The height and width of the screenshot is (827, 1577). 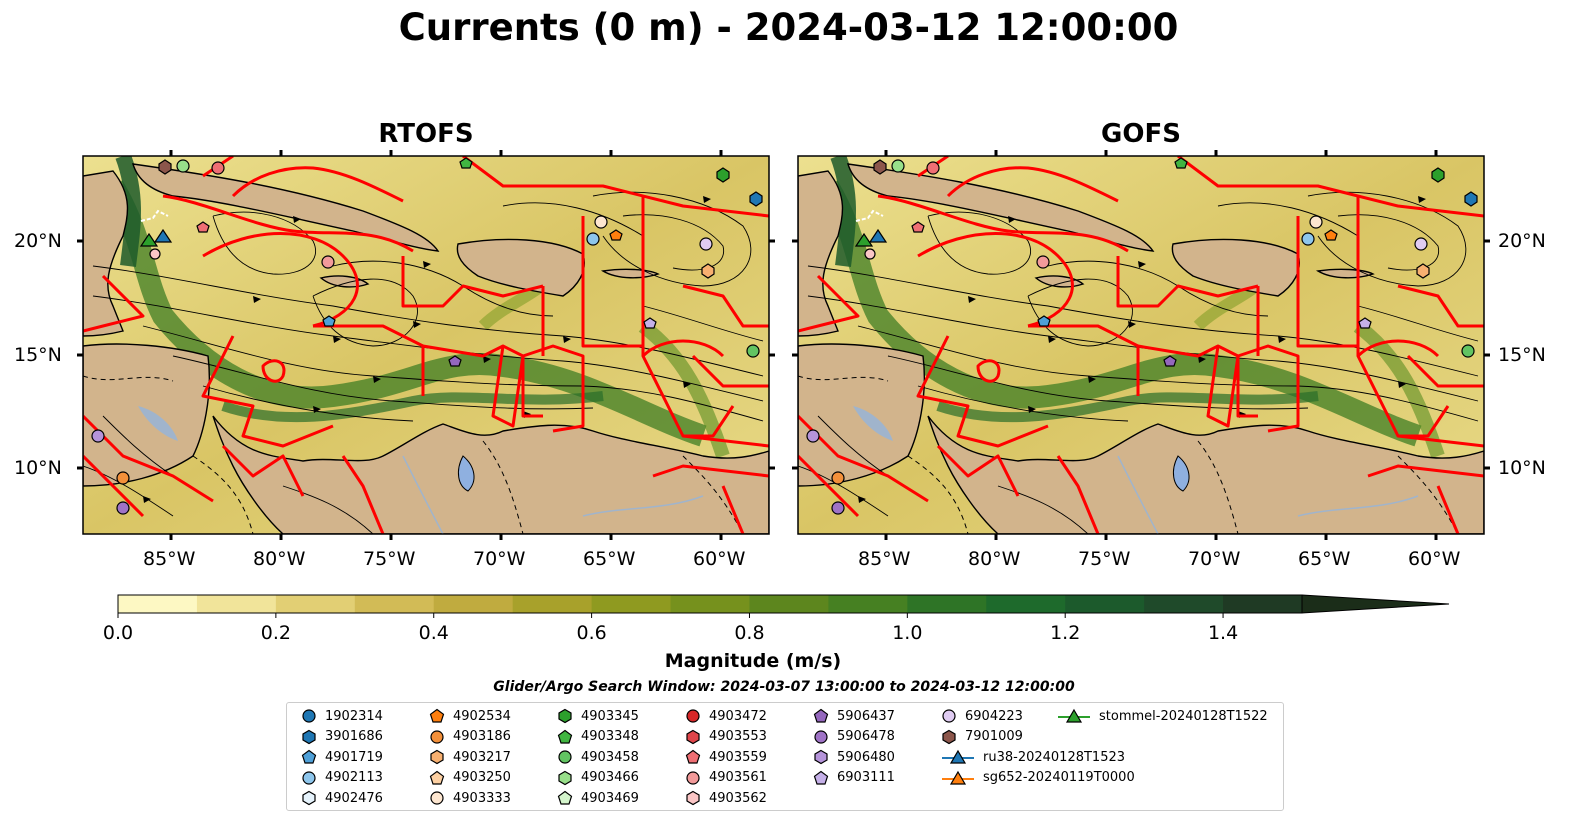 I want to click on legend-item: 4903466, so click(x=598, y=778).